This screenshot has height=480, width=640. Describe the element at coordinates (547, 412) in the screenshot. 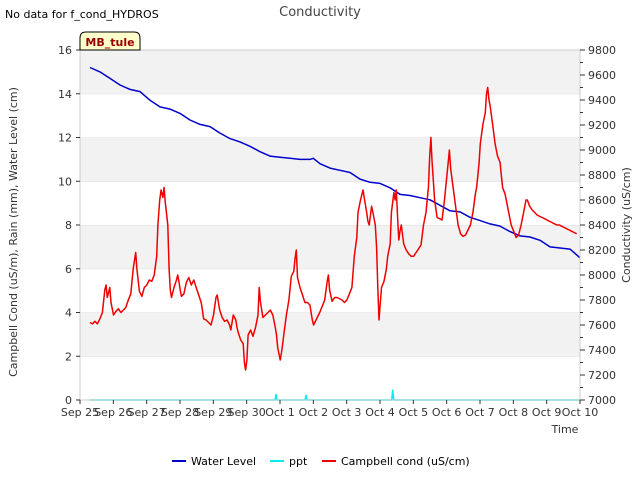

I see `x-tick-label: Oct 9` at that location.